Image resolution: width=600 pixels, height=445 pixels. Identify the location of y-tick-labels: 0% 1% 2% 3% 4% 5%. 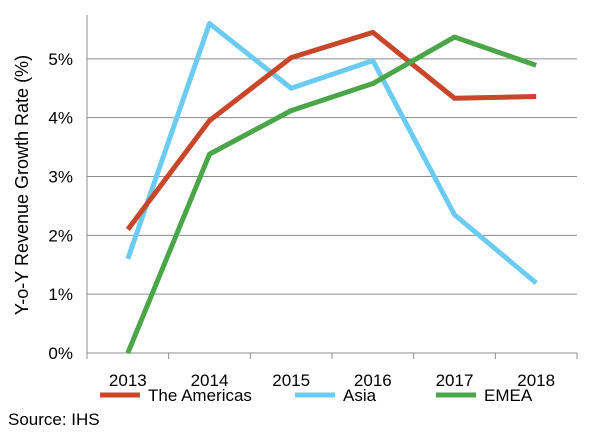
(60, 206).